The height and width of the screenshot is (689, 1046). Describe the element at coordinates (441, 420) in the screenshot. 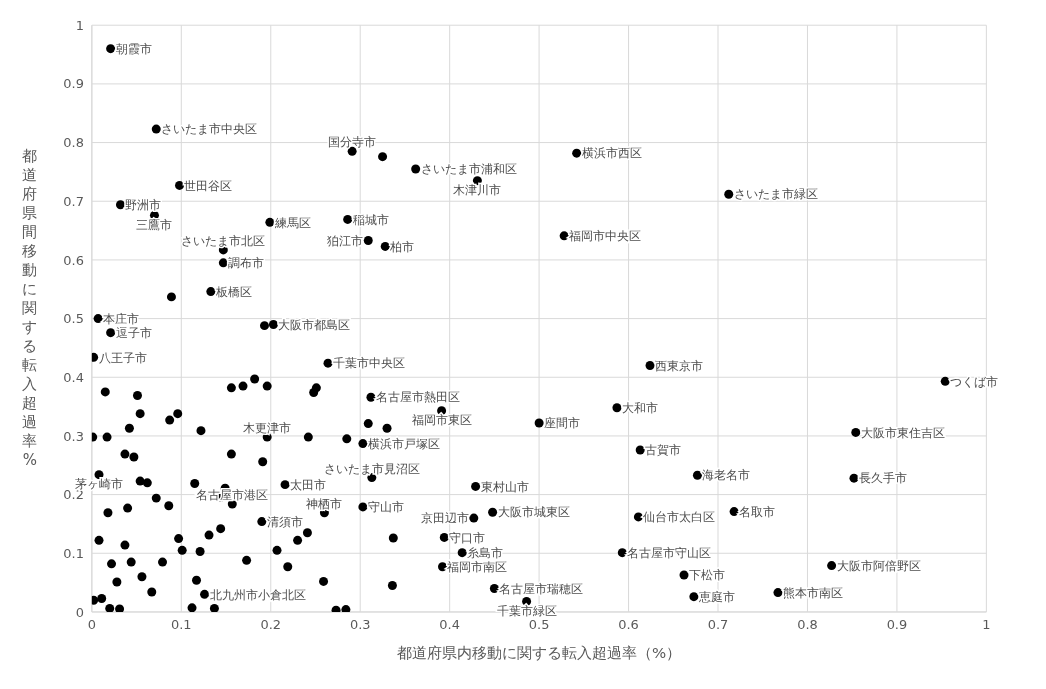

I see `annotation: 福岡市東区` at that location.